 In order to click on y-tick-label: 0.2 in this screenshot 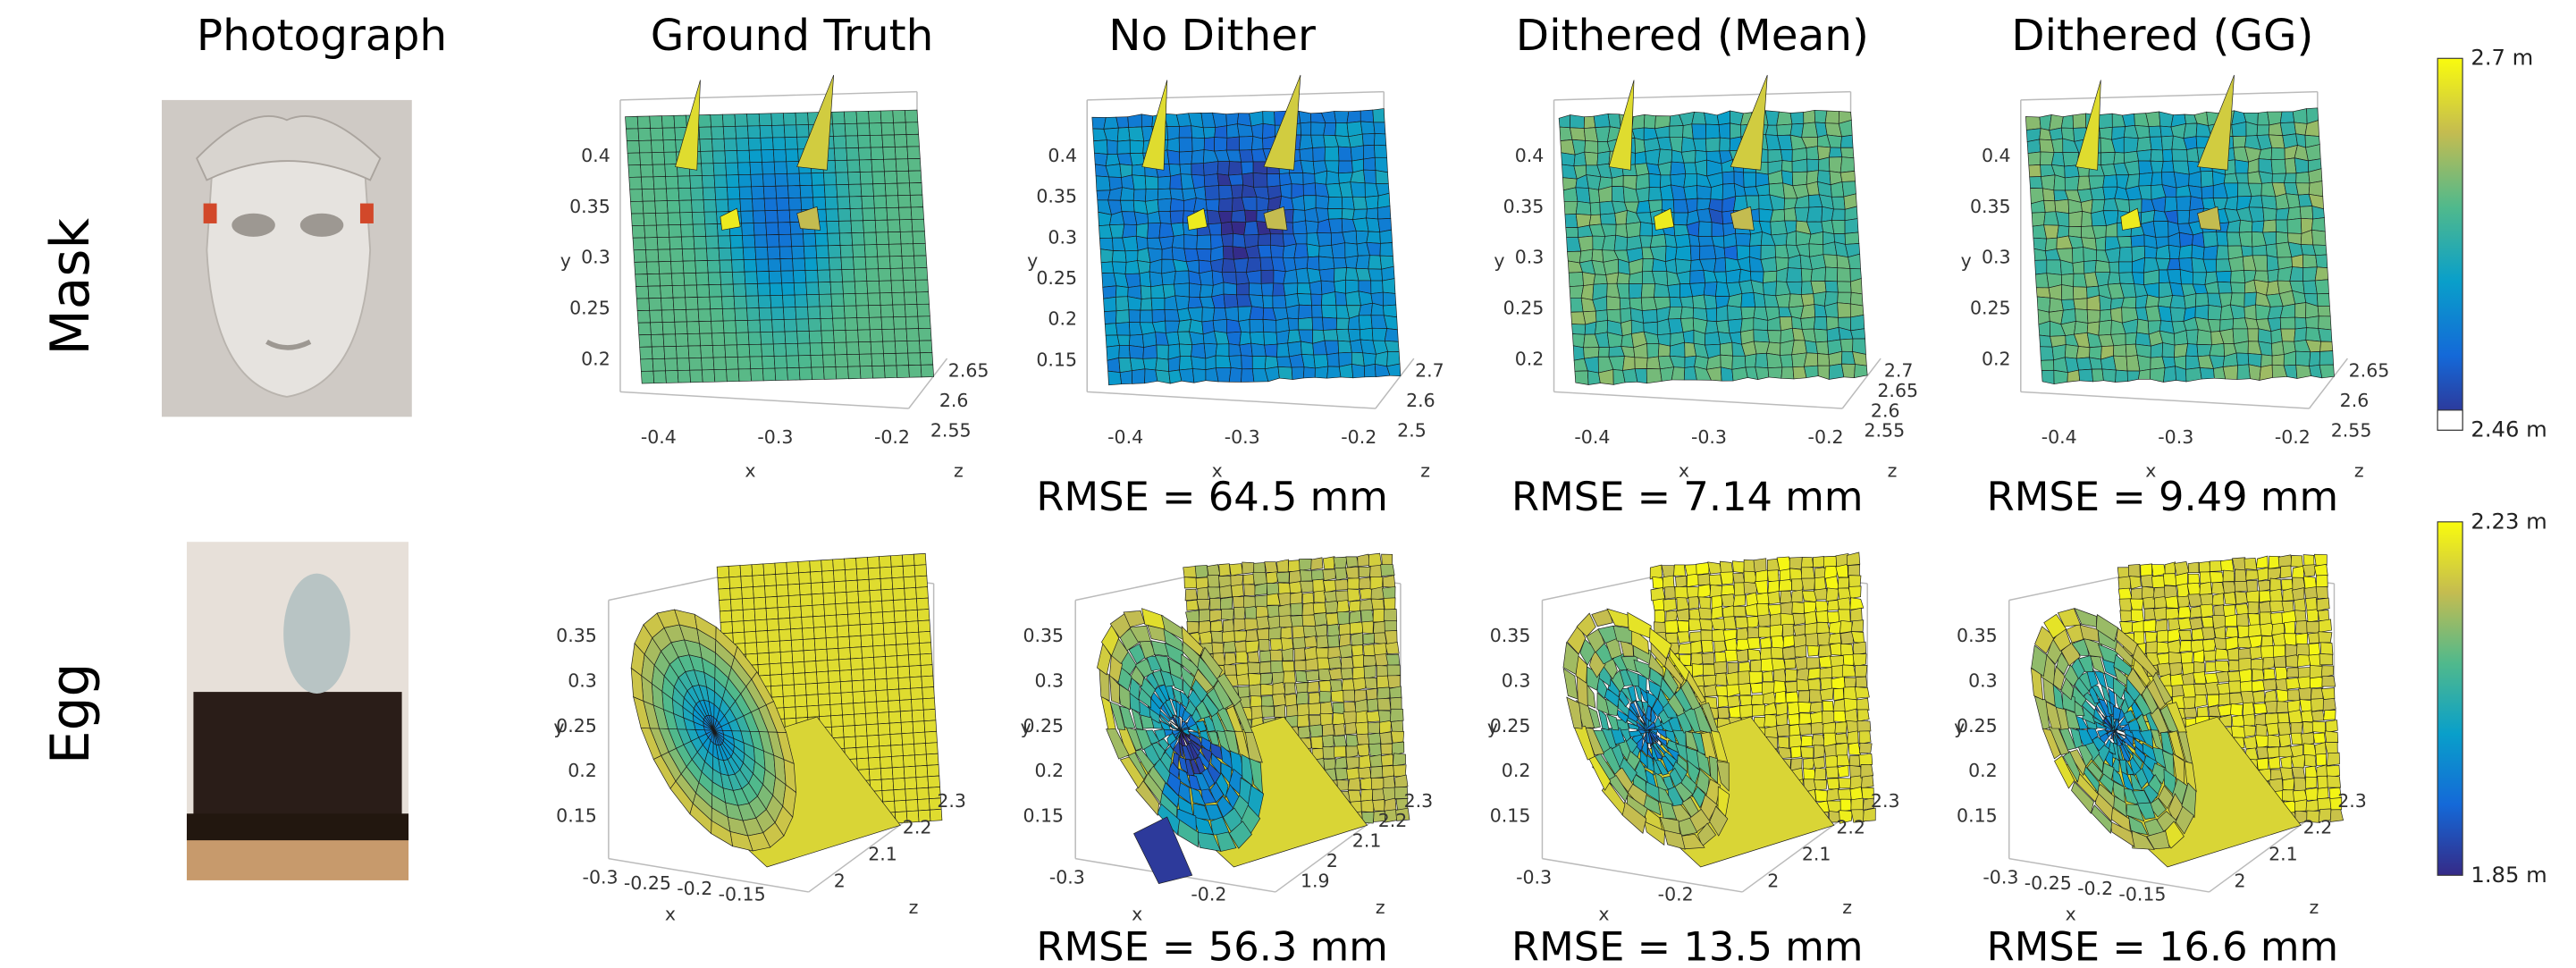, I will do `click(596, 359)`.